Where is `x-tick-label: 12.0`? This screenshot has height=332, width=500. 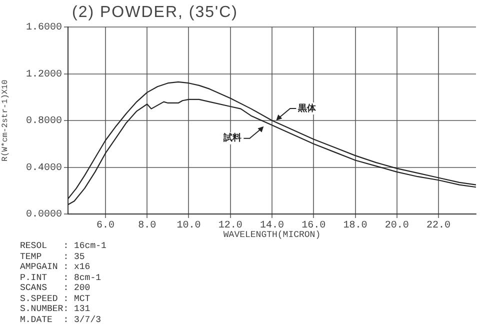 x-tick-label: 12.0 is located at coordinates (230, 226).